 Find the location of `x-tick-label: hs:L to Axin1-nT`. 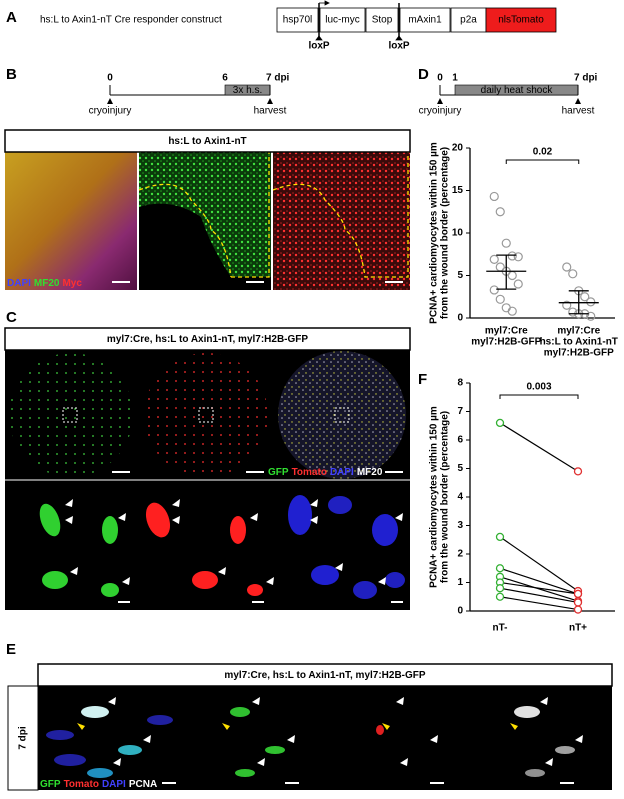

x-tick-label: hs:L to Axin1-nT is located at coordinates (579, 342).